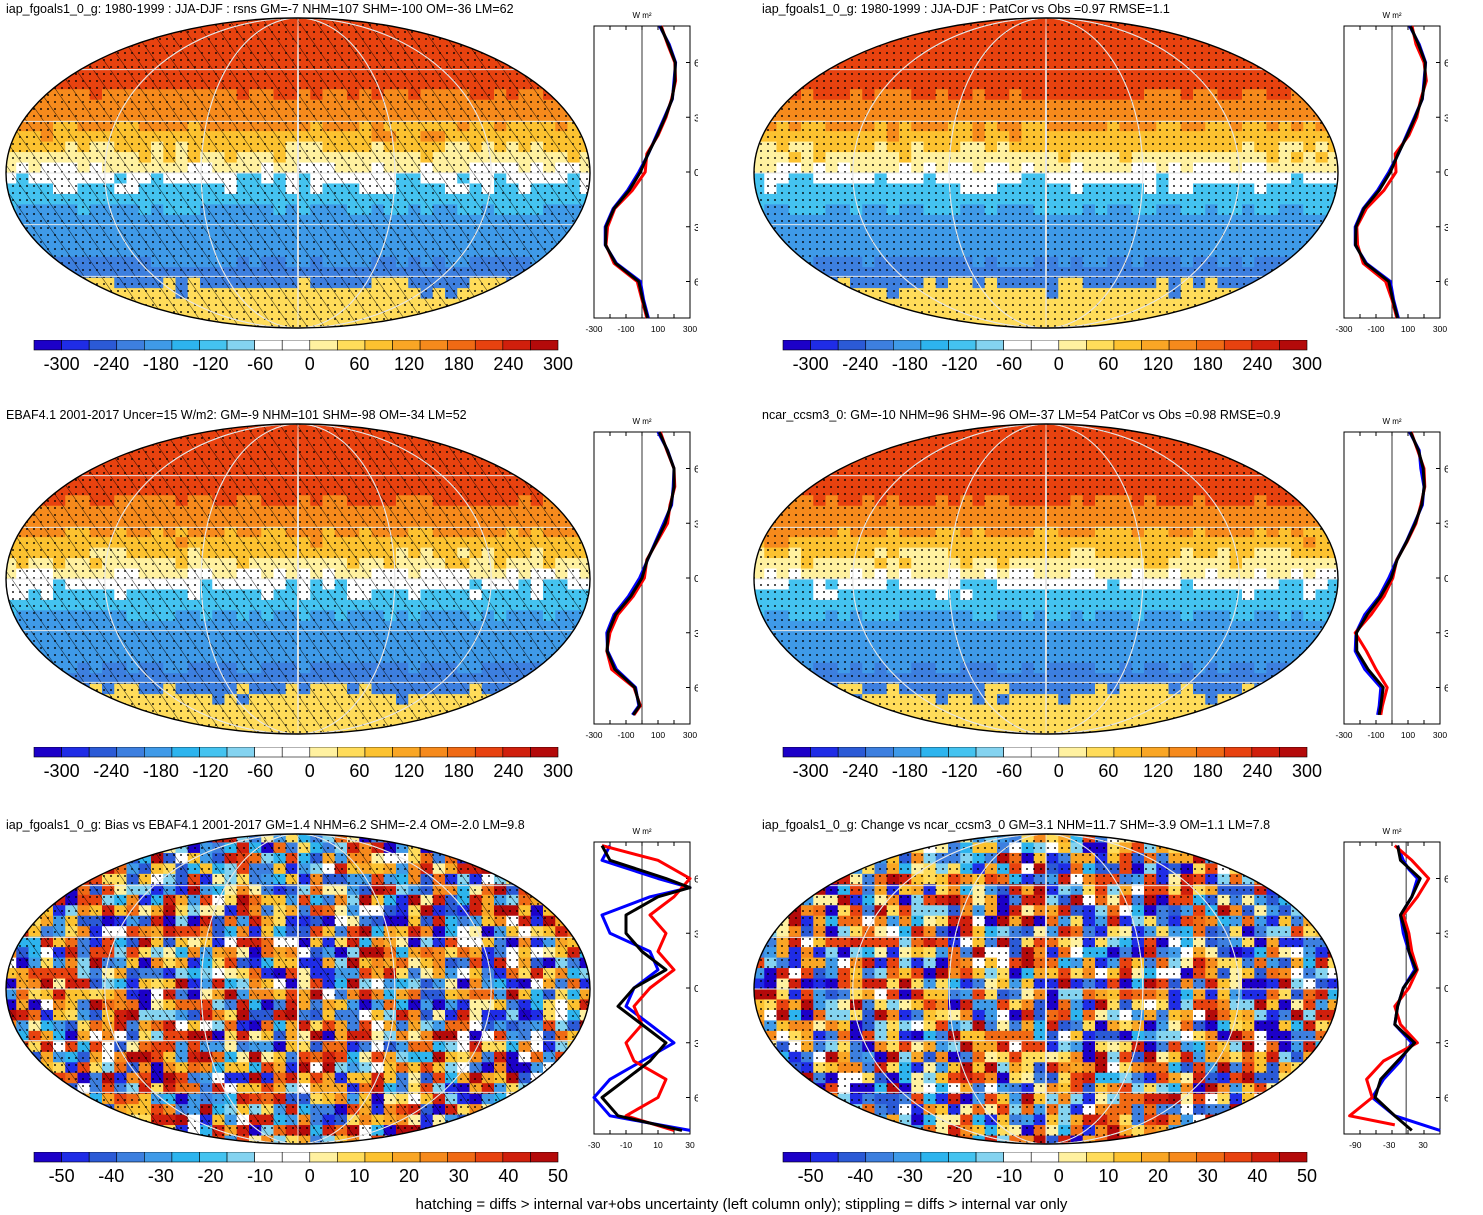 This screenshot has height=1215, width=1483. What do you see at coordinates (161, 1176) in the screenshot?
I see `colorbar-label: -30` at bounding box center [161, 1176].